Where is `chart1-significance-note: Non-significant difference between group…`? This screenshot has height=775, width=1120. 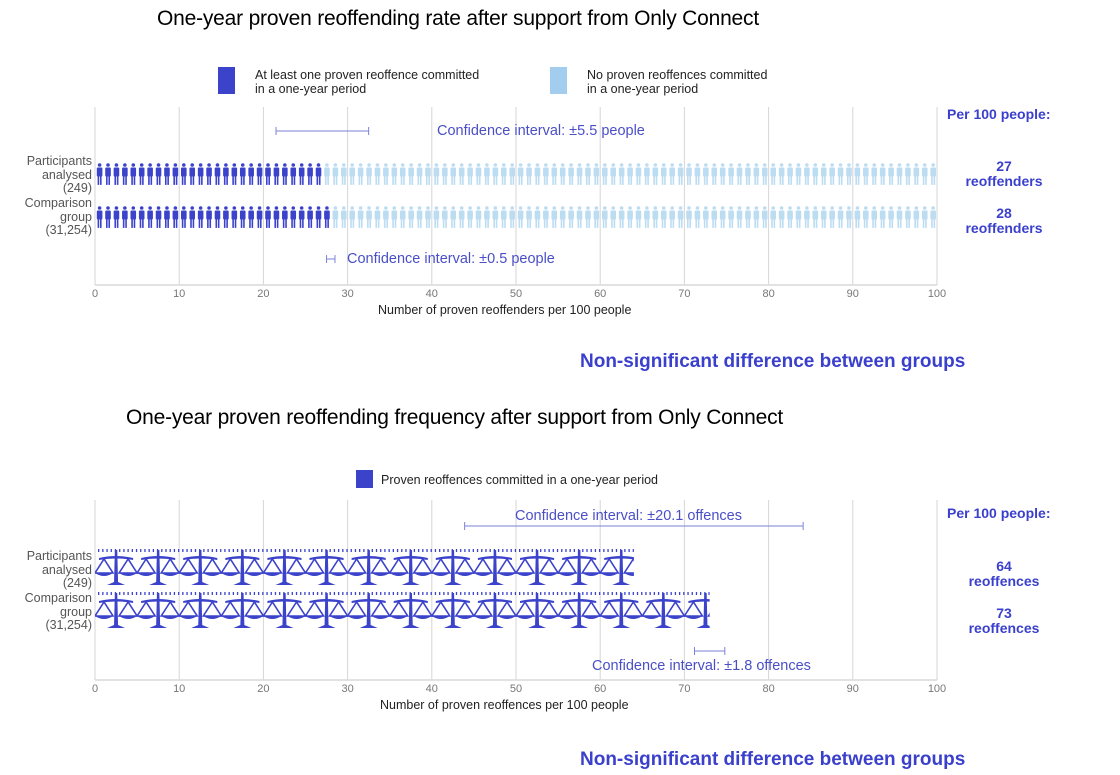
chart1-significance-note: Non-significant difference between group… is located at coordinates (773, 361).